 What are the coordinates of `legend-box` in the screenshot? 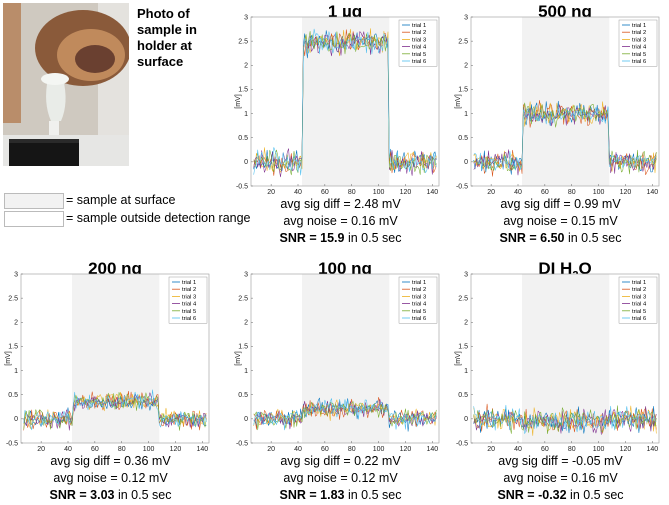 It's located at (188, 300).